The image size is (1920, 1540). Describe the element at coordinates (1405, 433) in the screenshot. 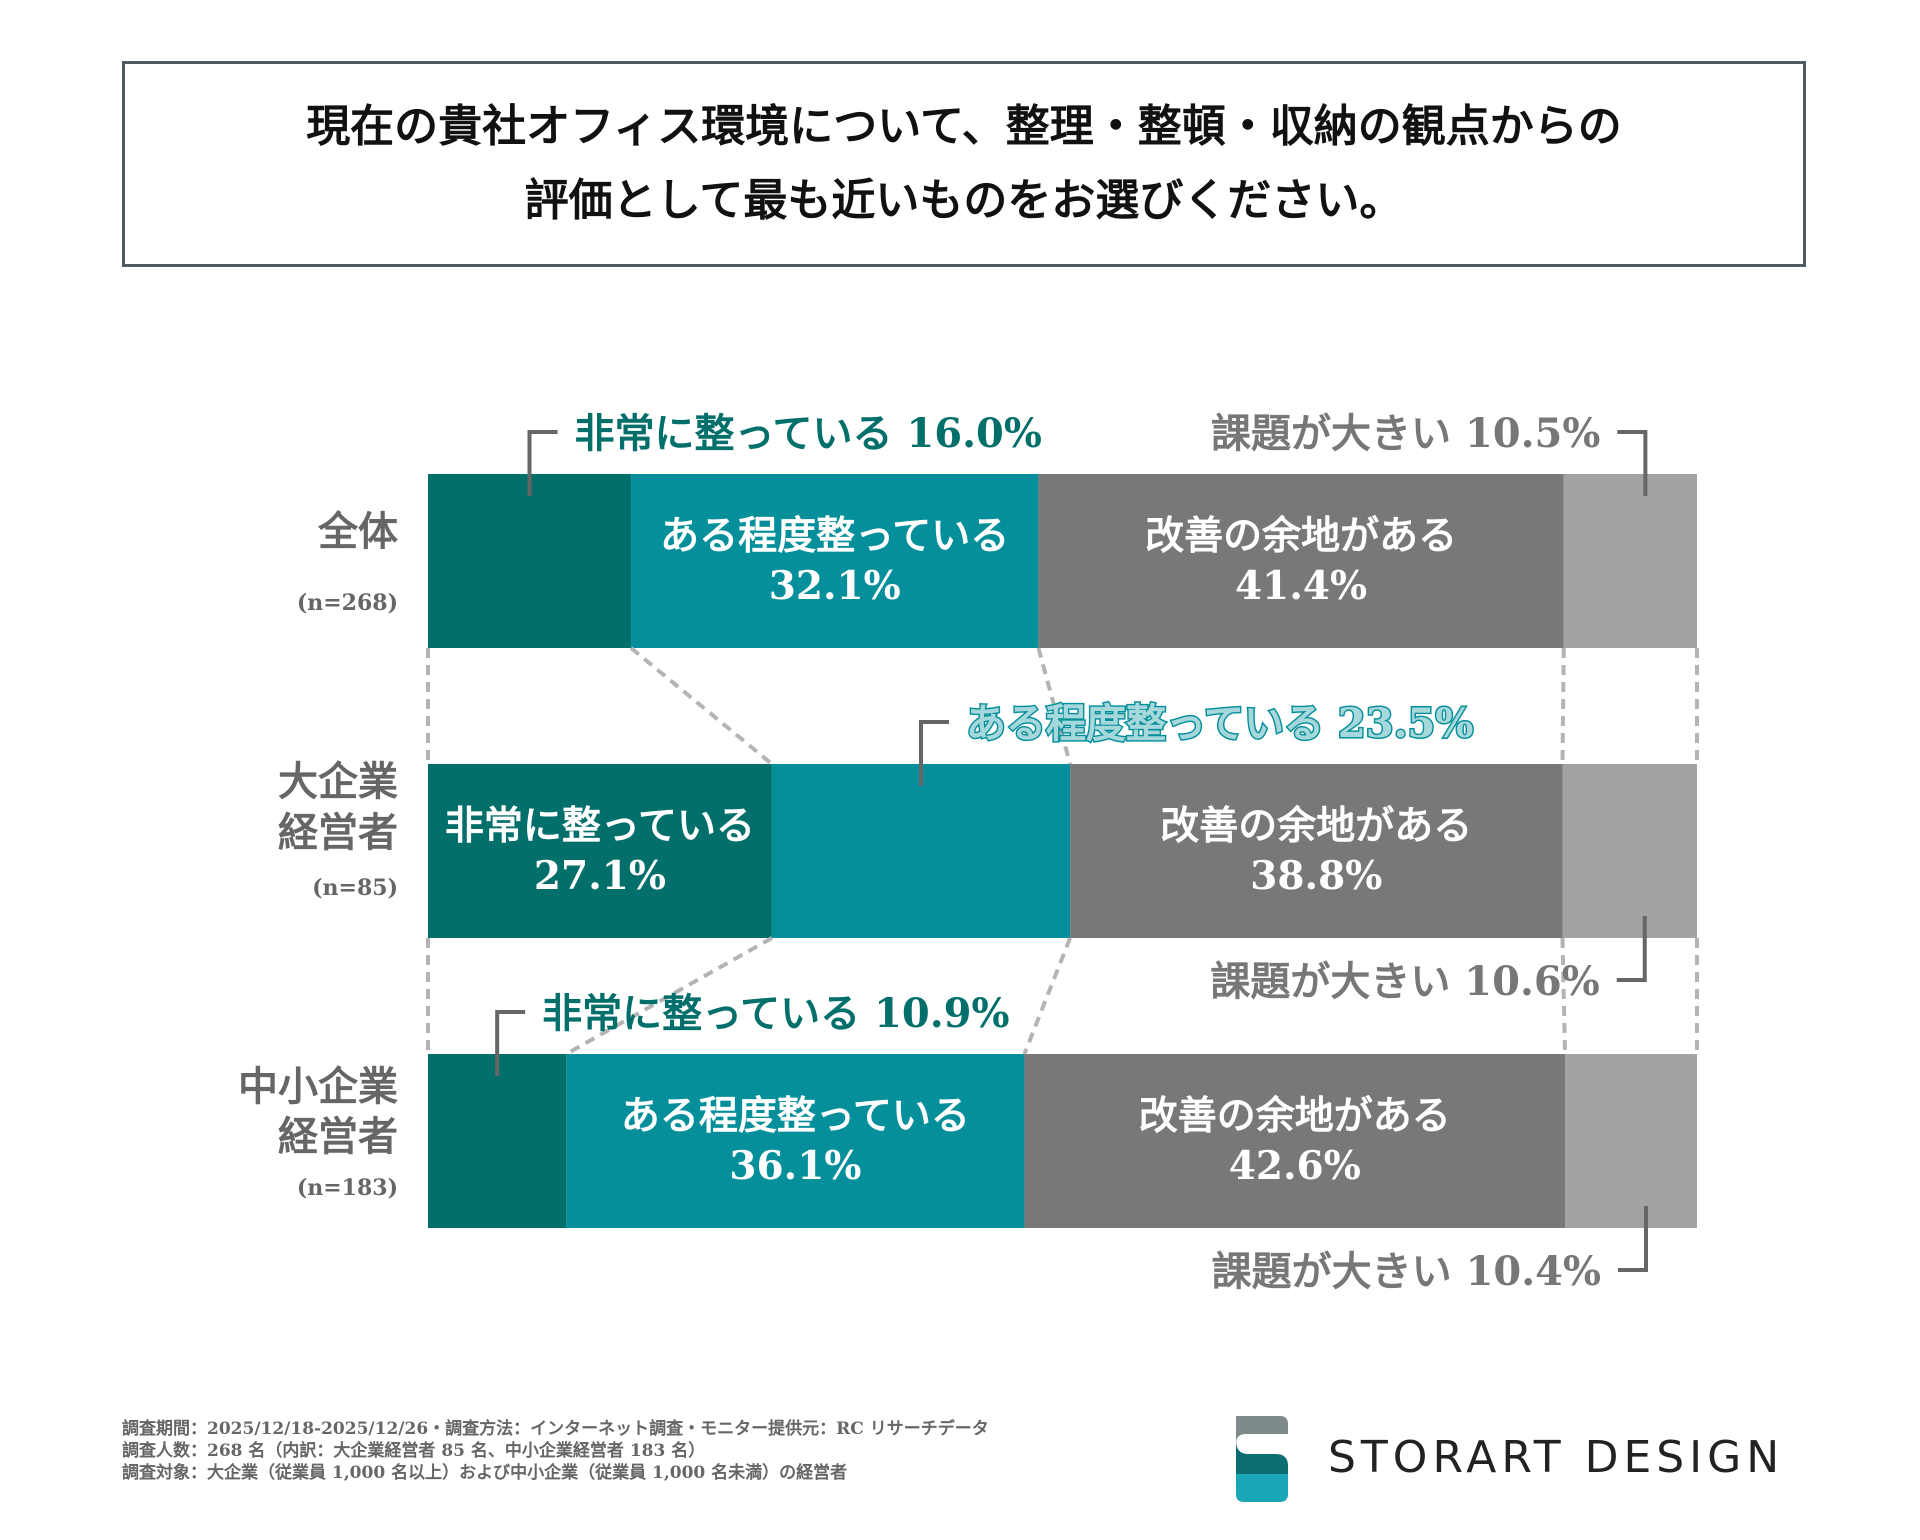

I see `callout-label: 課題が大きい 10.5%` at that location.